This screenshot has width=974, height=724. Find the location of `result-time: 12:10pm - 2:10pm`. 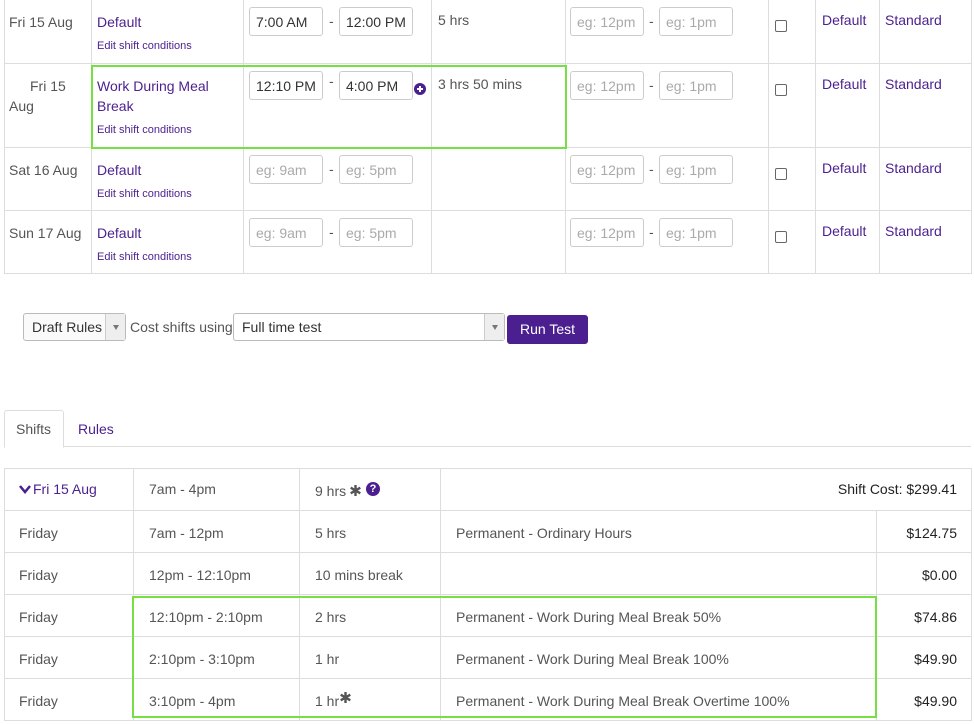

result-time: 12:10pm - 2:10pm is located at coordinates (206, 617).